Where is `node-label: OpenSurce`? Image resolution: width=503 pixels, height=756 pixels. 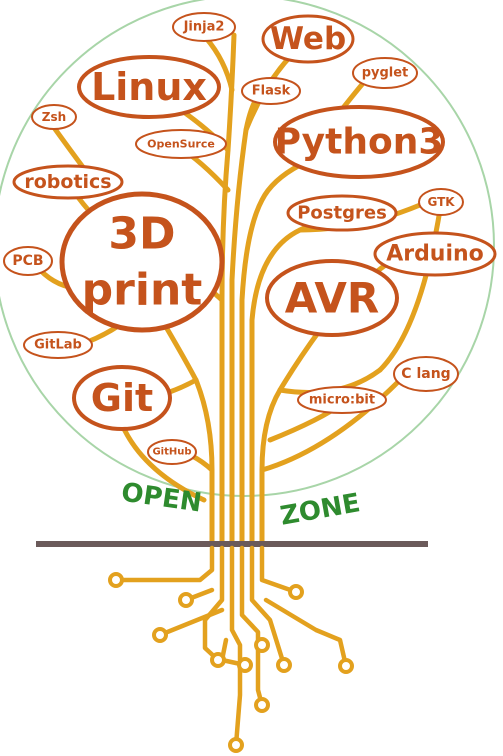 node-label: OpenSurce is located at coordinates (181, 144).